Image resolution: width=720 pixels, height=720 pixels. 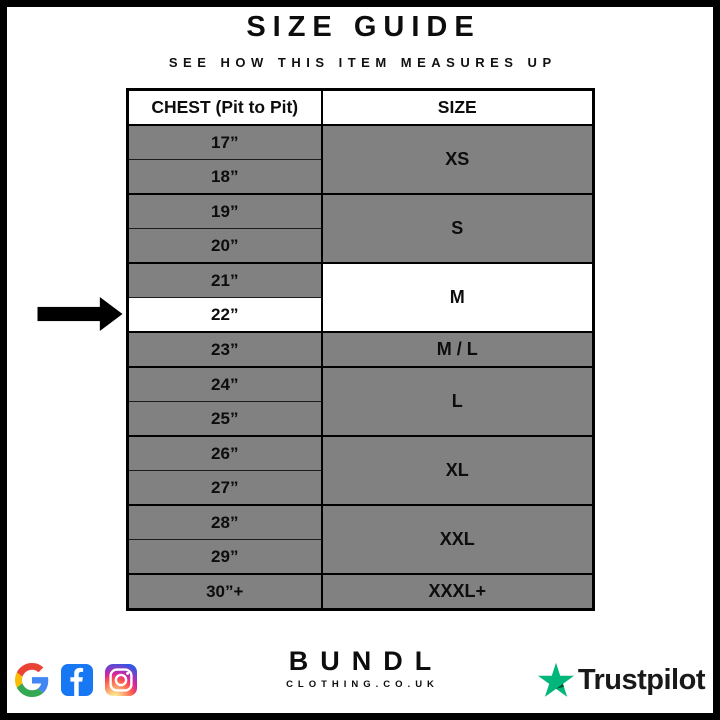 I want to click on table-row: 26” XL, so click(x=360, y=470).